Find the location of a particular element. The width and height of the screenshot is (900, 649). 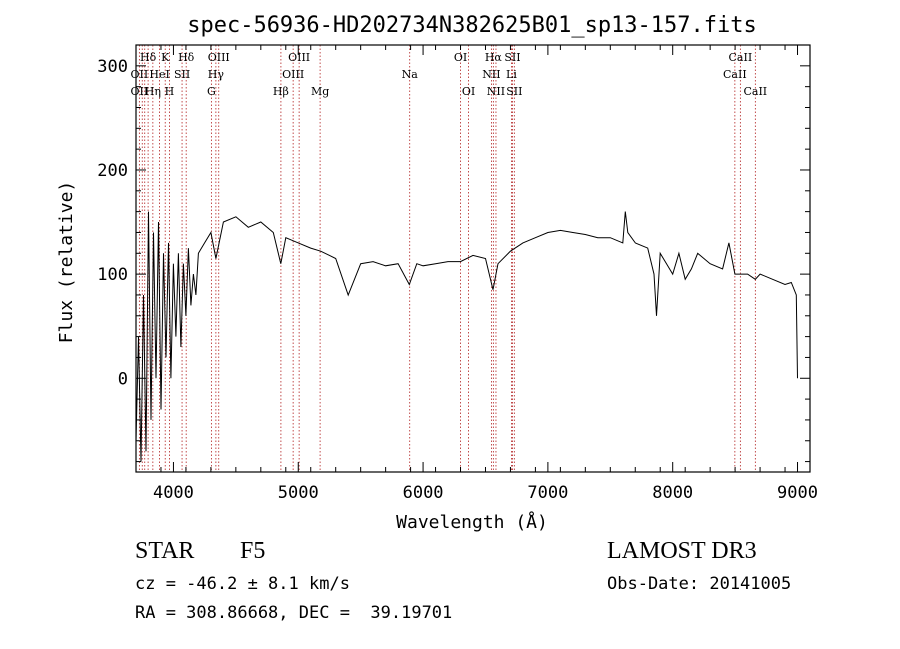

line-label: Li is located at coordinates (511, 74).